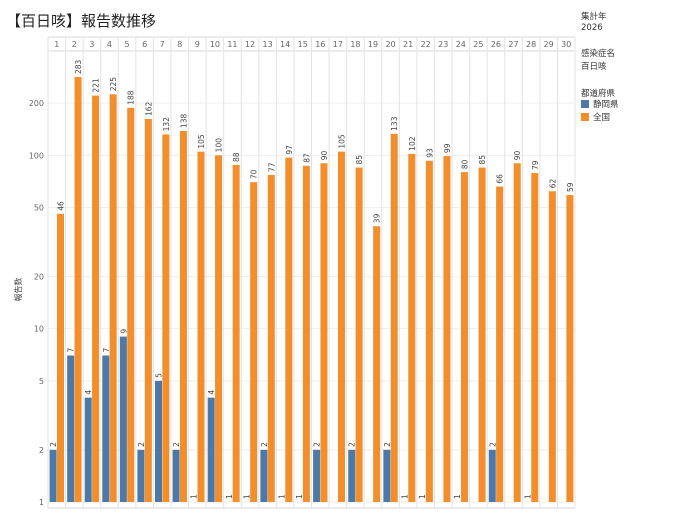 The height and width of the screenshot is (518, 690). I want to click on disease-filter-label: 感染症名, so click(598, 54).